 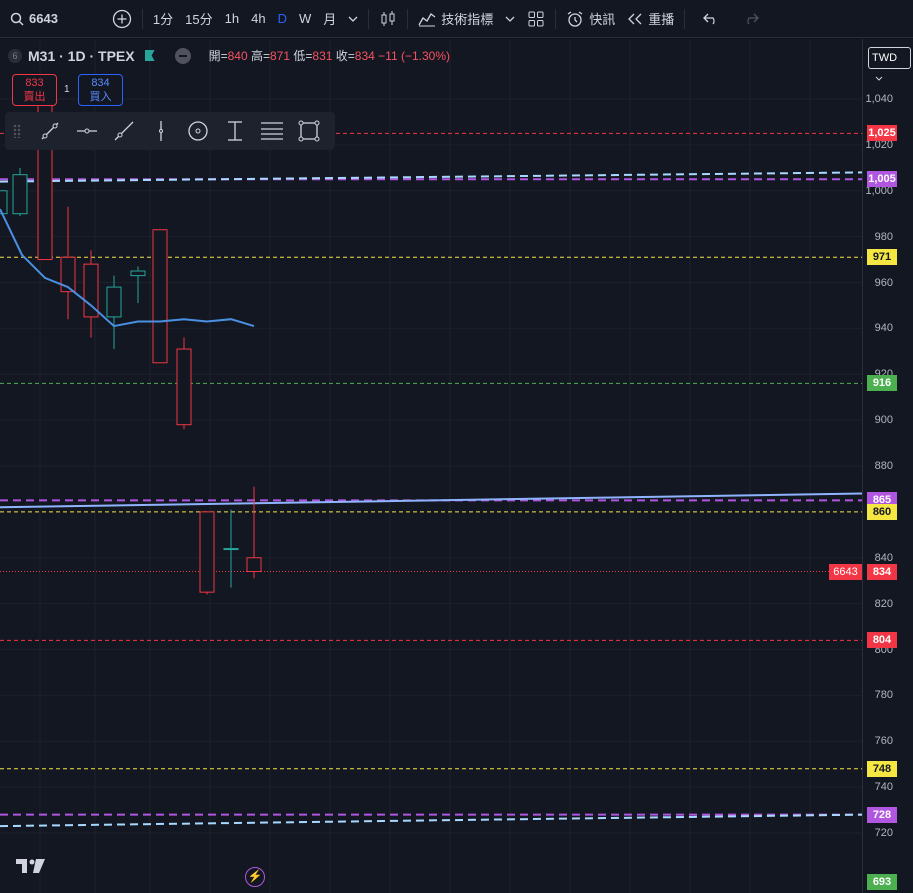 What do you see at coordinates (237, 56) in the screenshot?
I see `open-value: 840` at bounding box center [237, 56].